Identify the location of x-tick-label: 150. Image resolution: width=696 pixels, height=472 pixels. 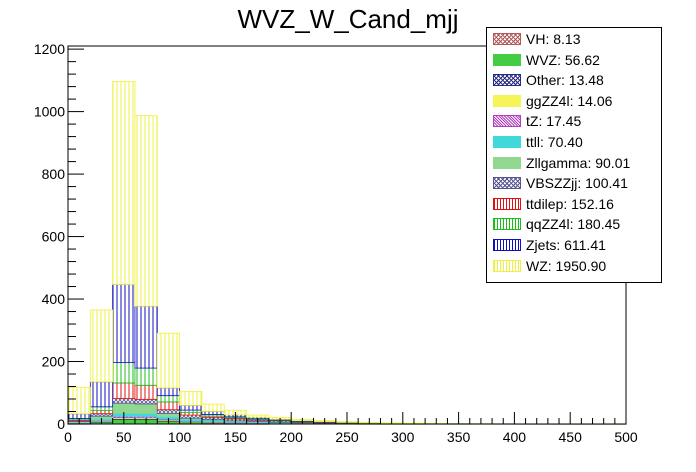
(236, 437).